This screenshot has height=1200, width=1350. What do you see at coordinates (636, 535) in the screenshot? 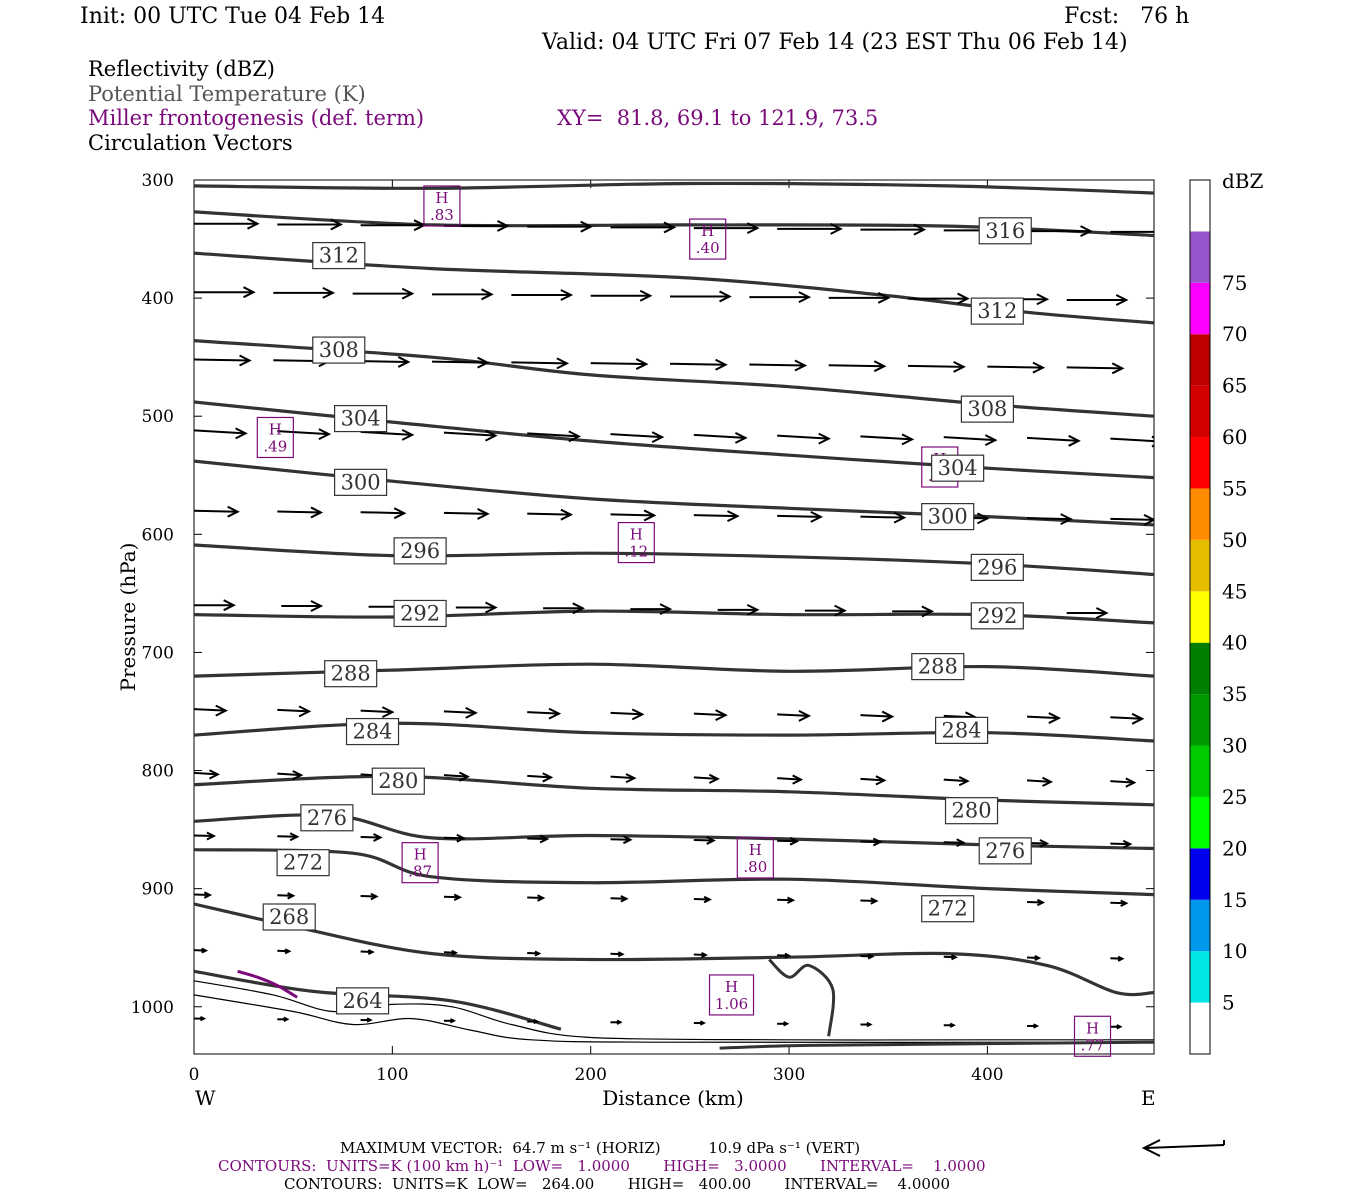
I see `frontogenesis-max-marker: H` at bounding box center [636, 535].